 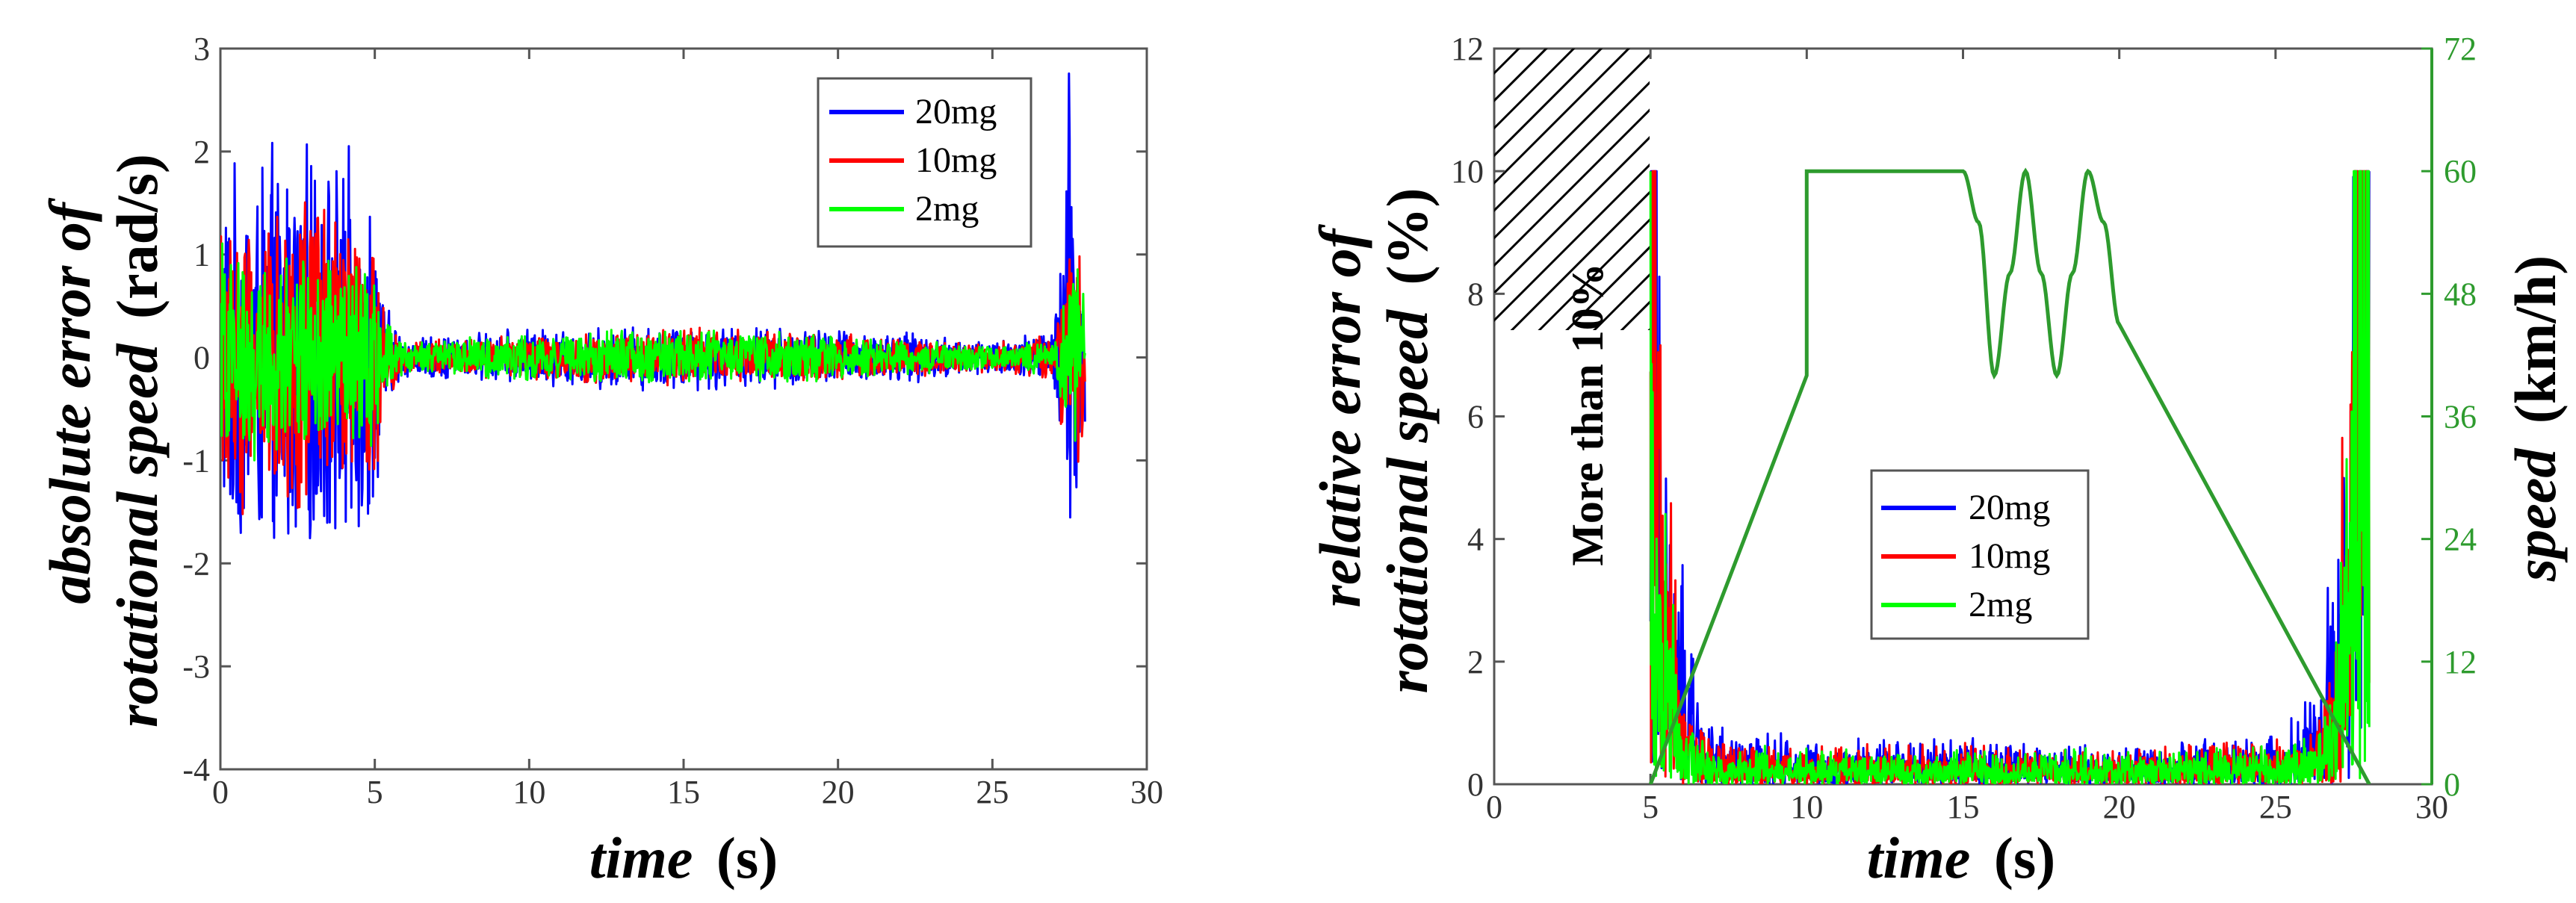 What do you see at coordinates (992, 792) in the screenshot?
I see `chart-1-x-tick-label: 25` at bounding box center [992, 792].